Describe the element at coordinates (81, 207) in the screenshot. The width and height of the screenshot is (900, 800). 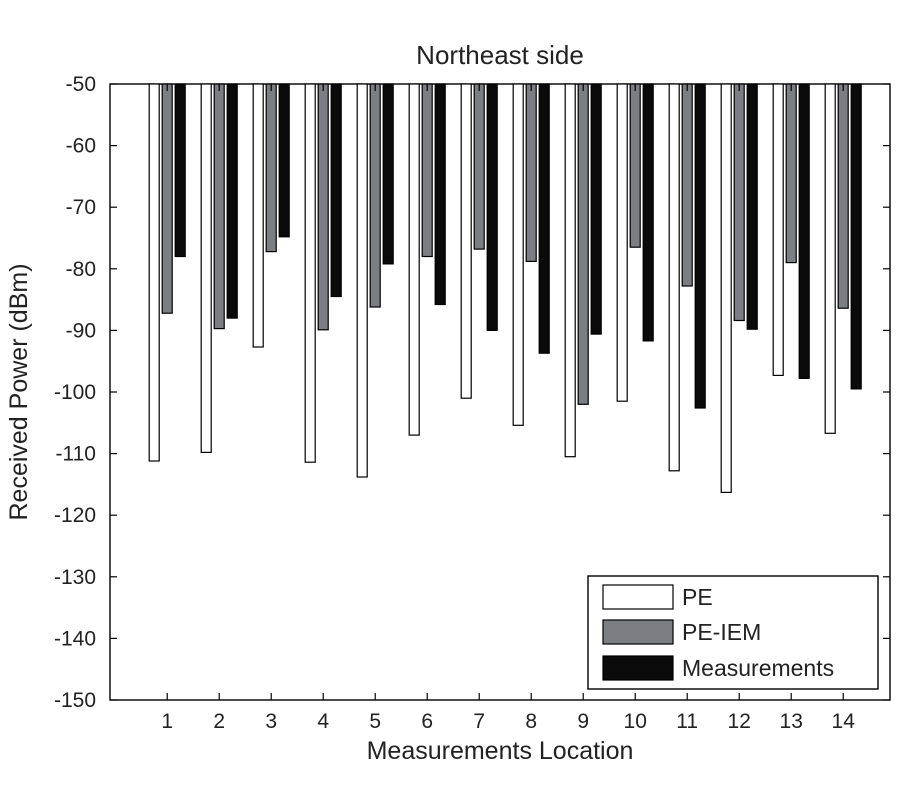
I see `y-tick-label: -70` at that location.